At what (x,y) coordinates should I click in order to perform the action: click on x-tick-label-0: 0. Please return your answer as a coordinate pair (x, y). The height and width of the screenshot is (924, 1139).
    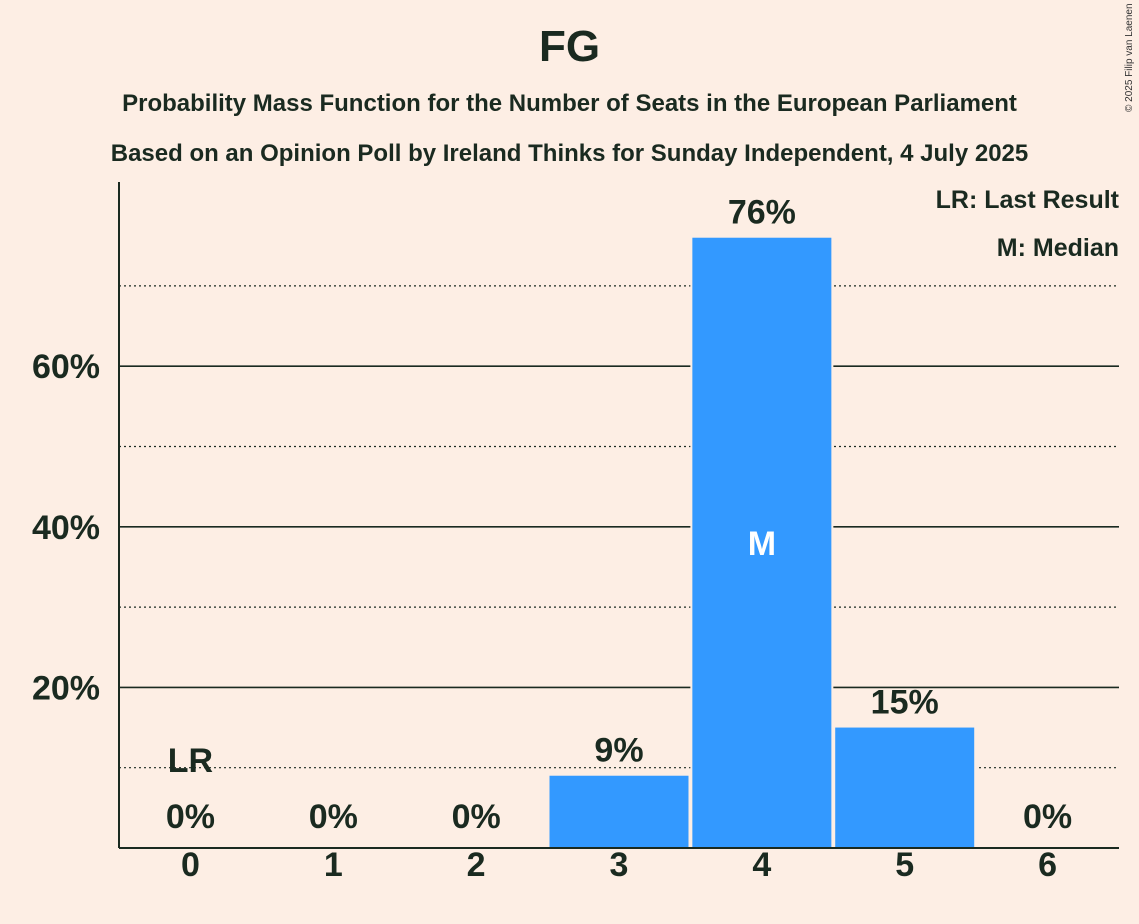
    Looking at the image, I should click on (190, 865).